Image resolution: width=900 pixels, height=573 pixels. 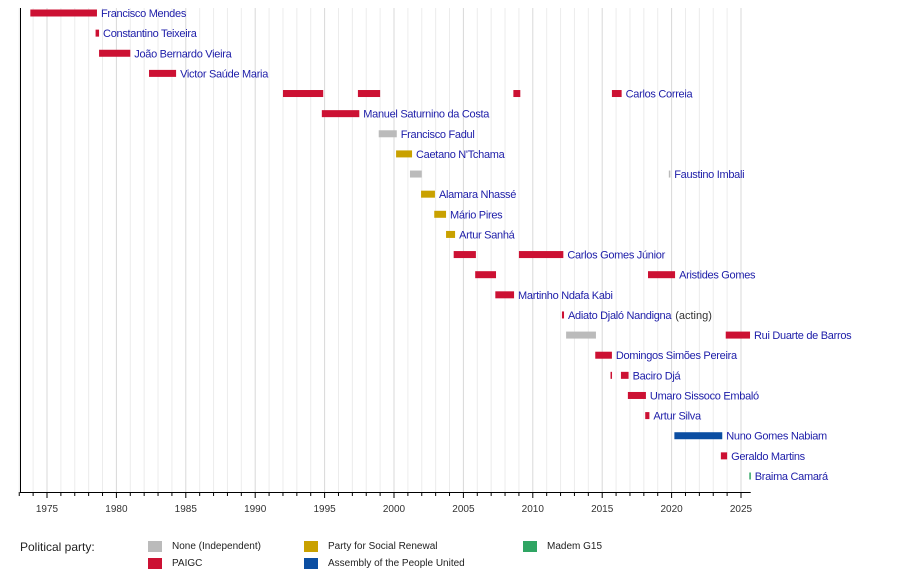 What do you see at coordinates (677, 417) in the screenshot?
I see `row-label: Artur Silva` at bounding box center [677, 417].